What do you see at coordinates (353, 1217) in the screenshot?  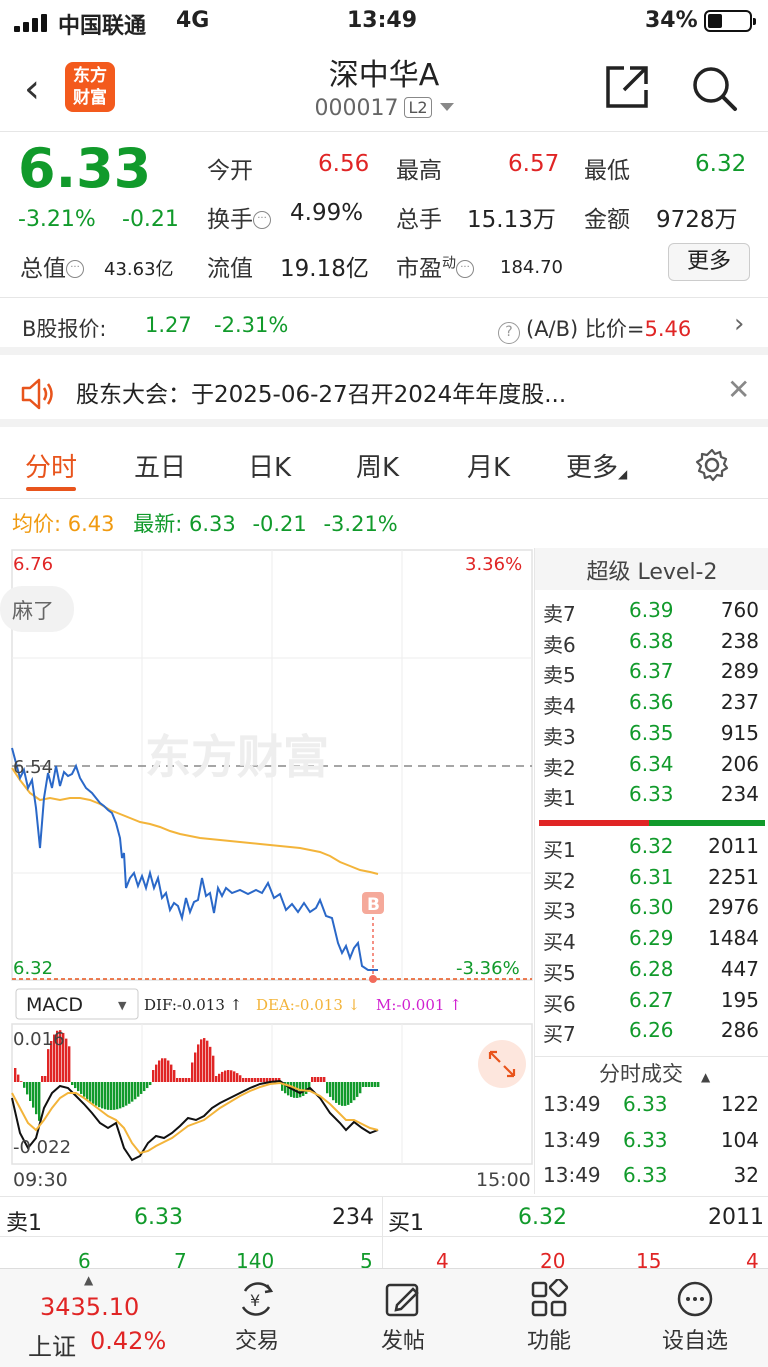 I see `ask1-volume: 234` at bounding box center [353, 1217].